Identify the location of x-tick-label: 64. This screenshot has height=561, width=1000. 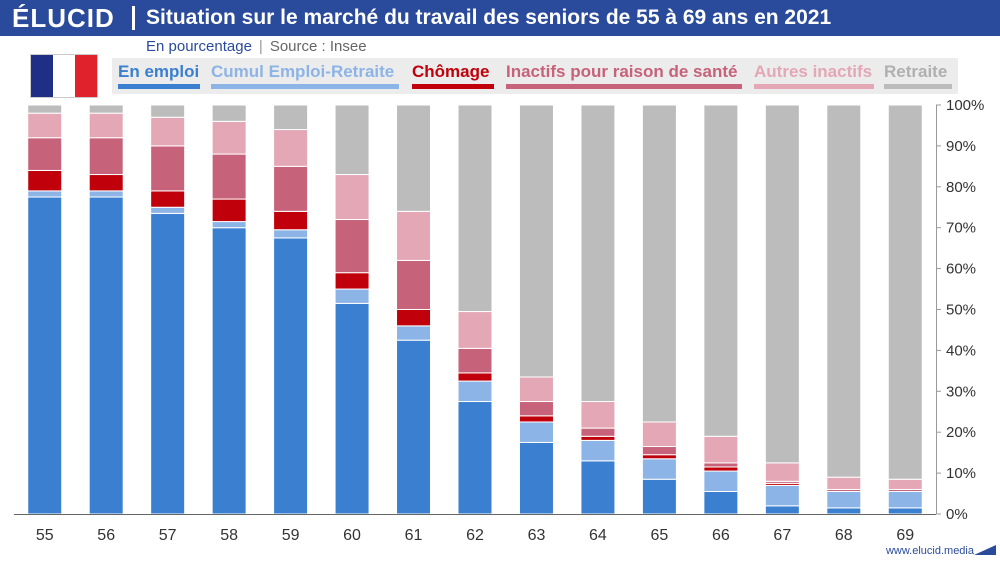
(598, 535).